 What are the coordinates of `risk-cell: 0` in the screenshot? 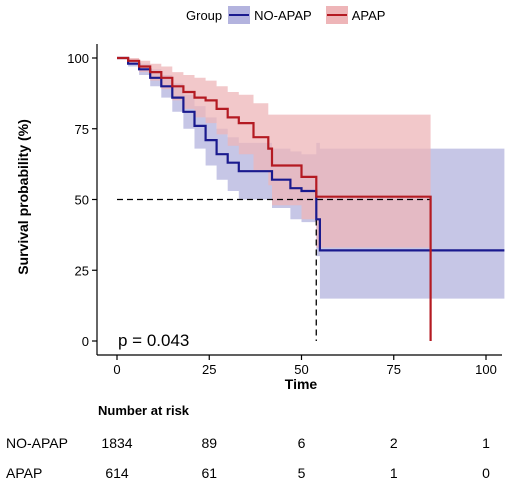 It's located at (486, 473).